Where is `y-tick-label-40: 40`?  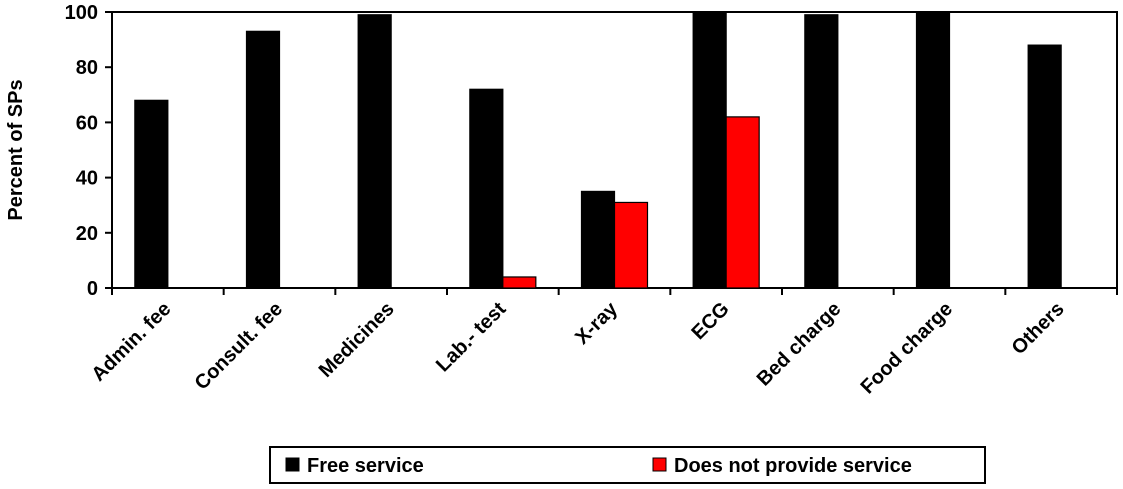
y-tick-label-40: 40 is located at coordinates (87, 179).